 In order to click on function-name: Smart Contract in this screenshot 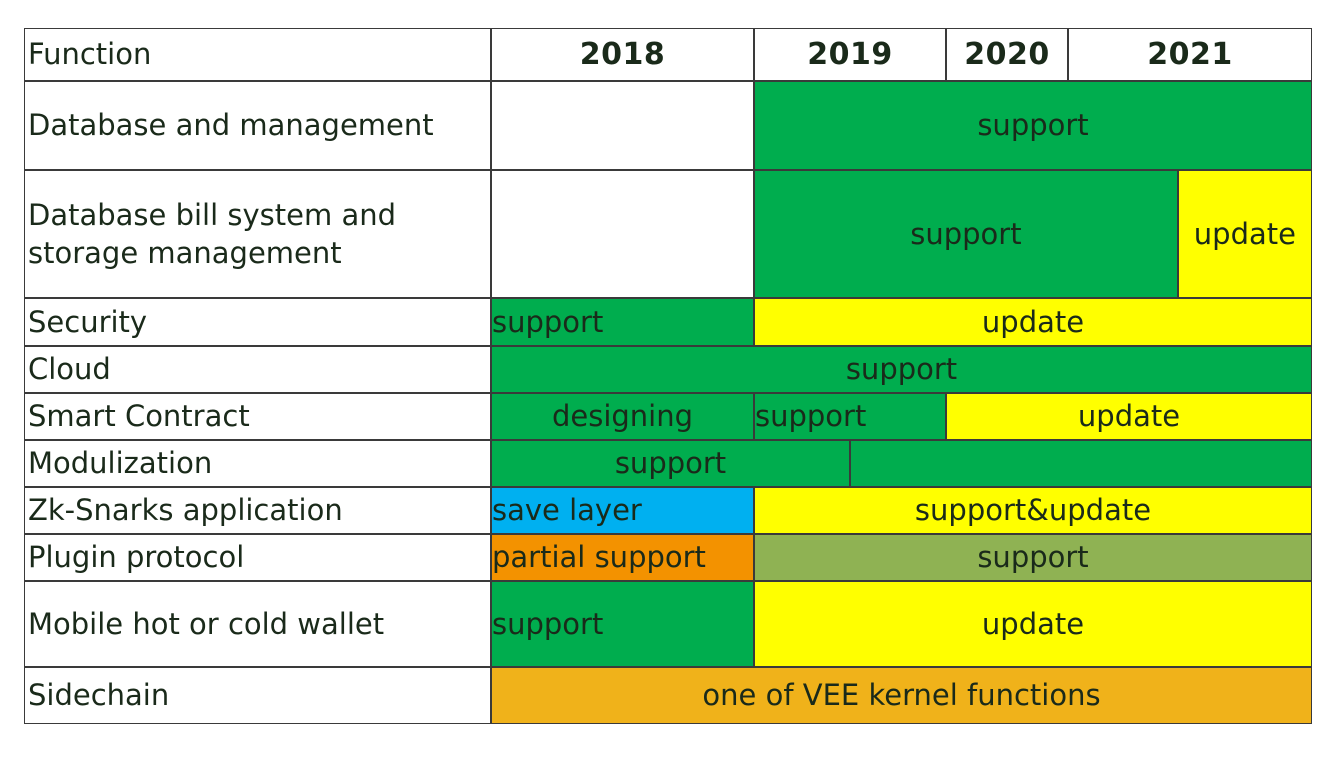, I will do `click(257, 416)`.